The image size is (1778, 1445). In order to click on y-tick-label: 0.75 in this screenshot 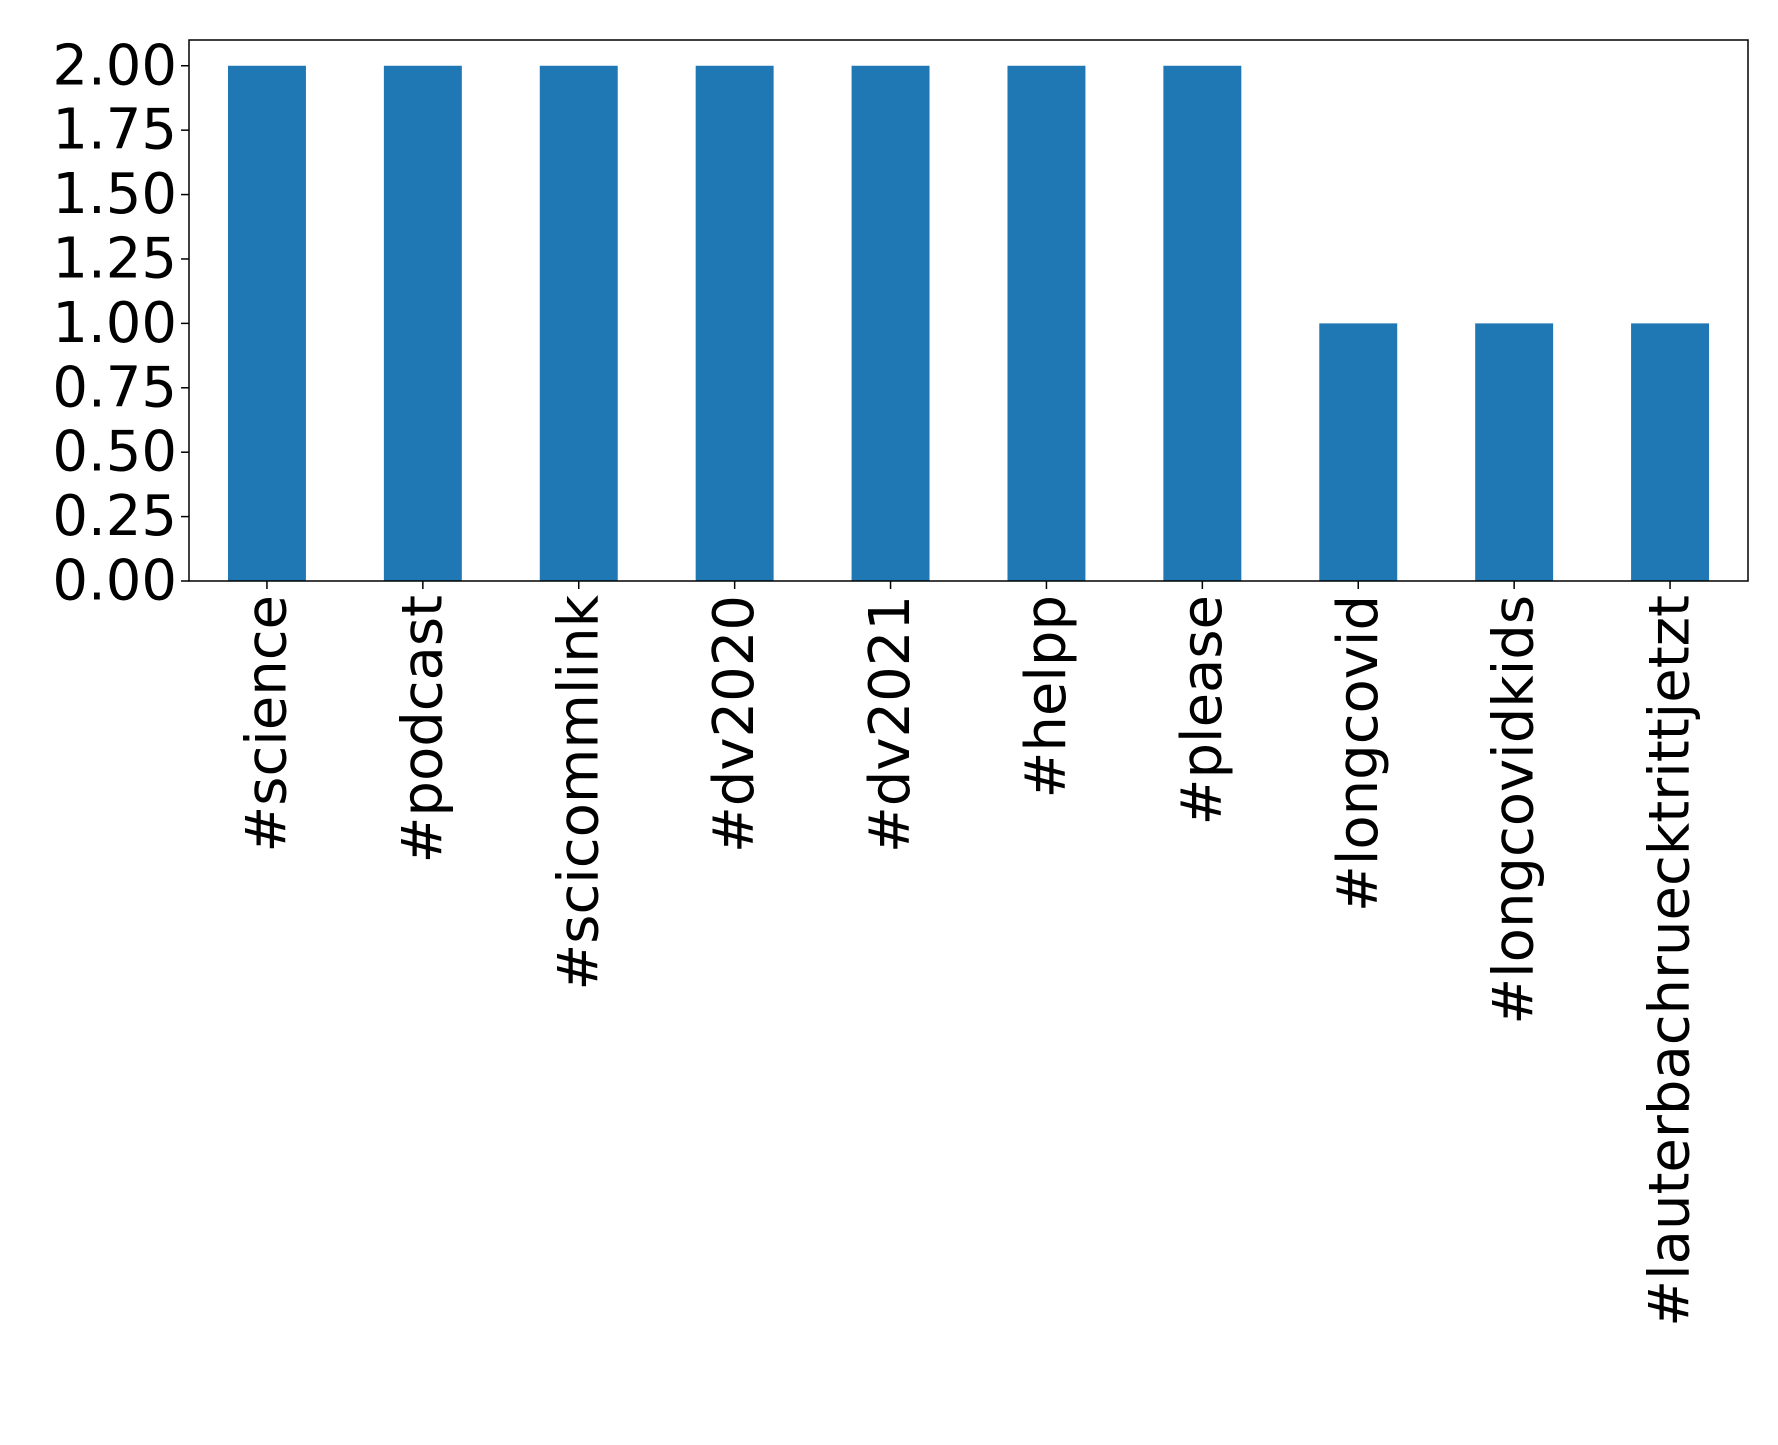, I will do `click(114, 387)`.